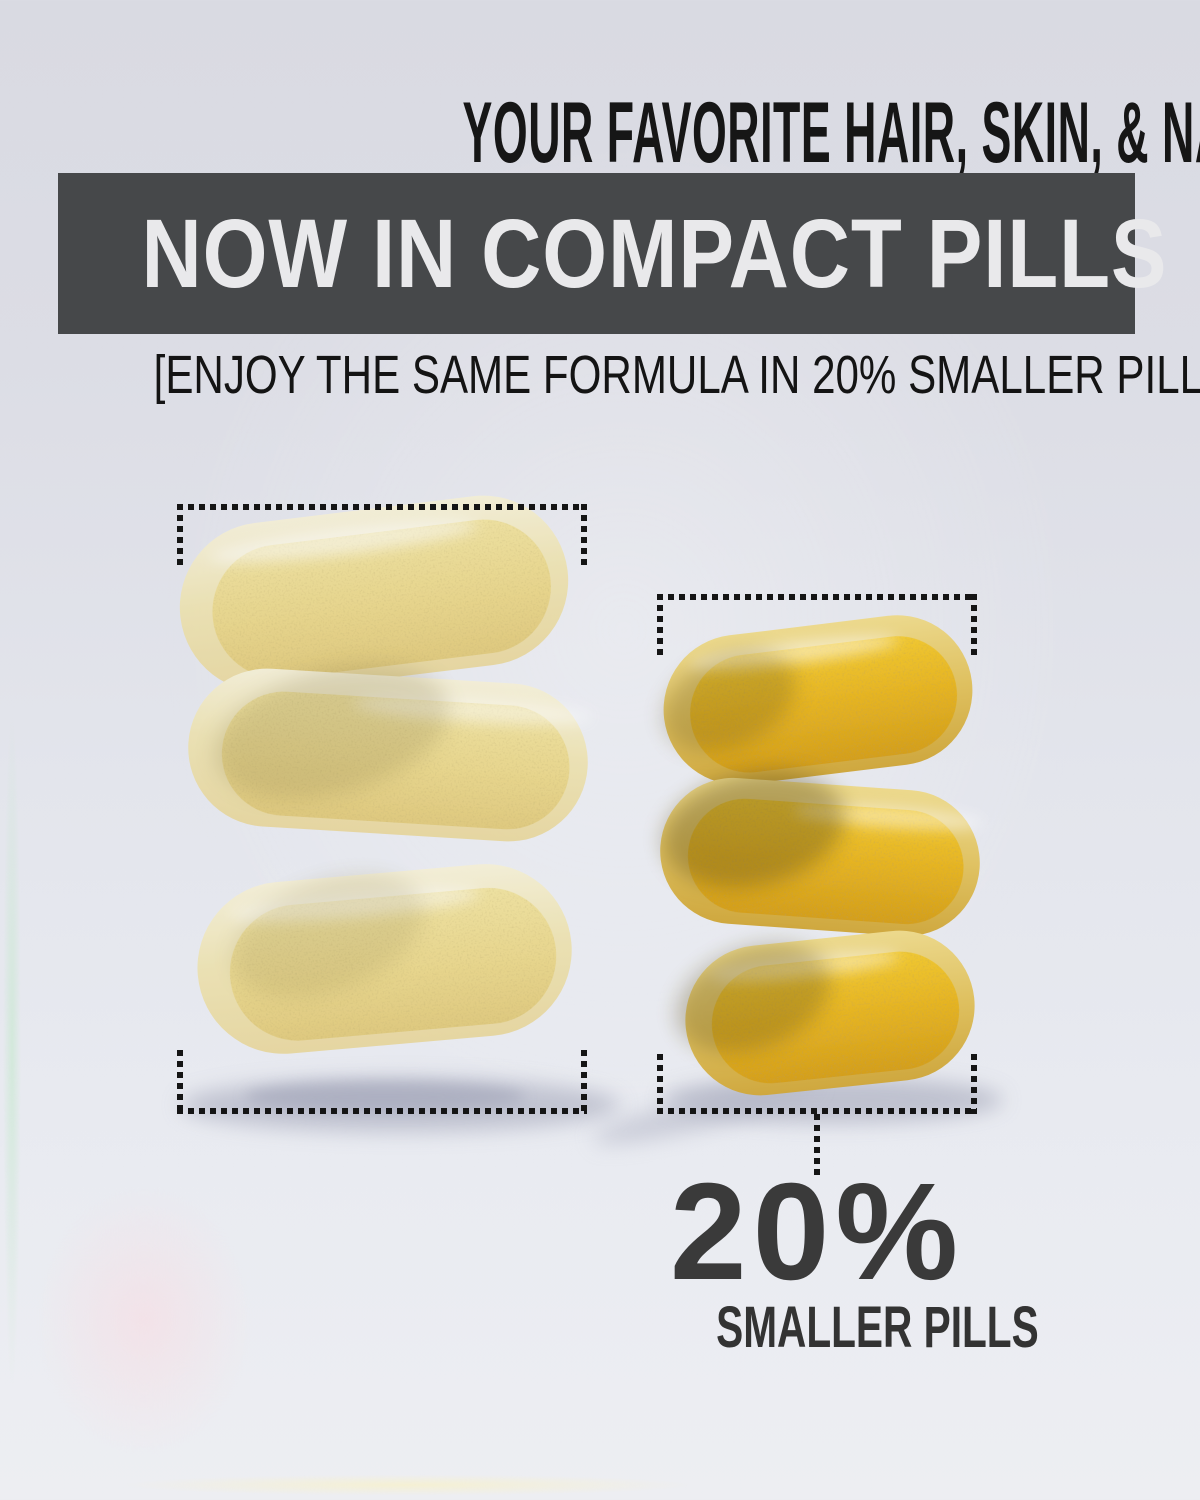  What do you see at coordinates (831, 133) in the screenshot?
I see `headline-text: YOUR FAVORITE HAIR, SKIN, & NAIL VITAMIN` at bounding box center [831, 133].